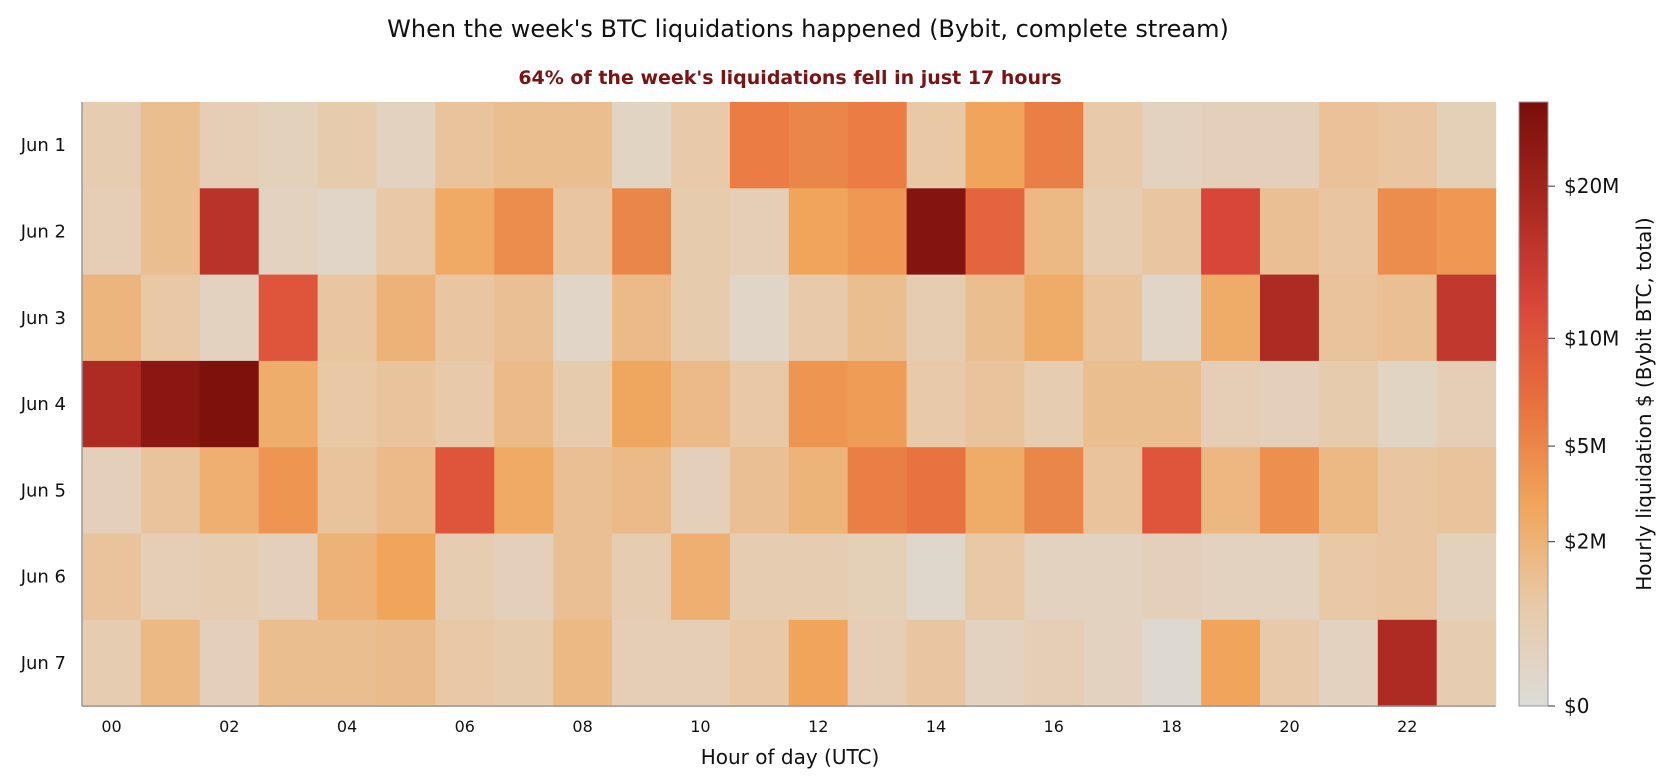 This screenshot has width=1670, height=784. Describe the element at coordinates (936, 726) in the screenshot. I see `x-tick-label: 14` at that location.